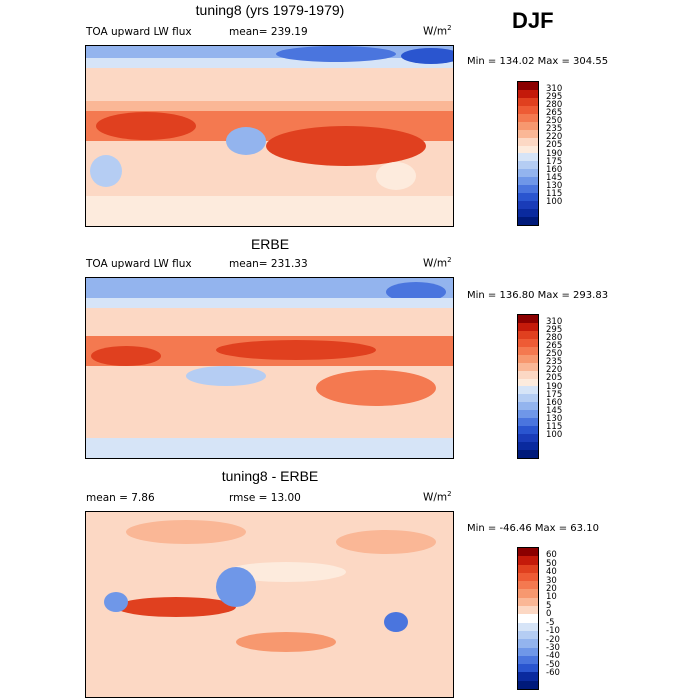 This screenshot has width=700, height=700. Describe the element at coordinates (554, 129) in the screenshot. I see `colorbar-tick-label: 235` at that location.